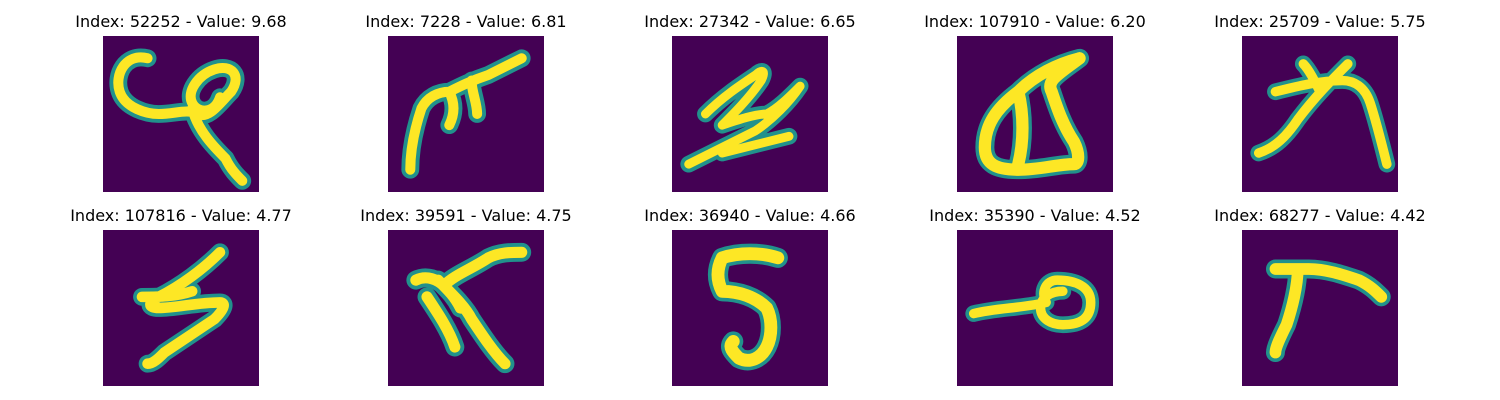 Image resolution: width=1500 pixels, height=400 pixels. Describe the element at coordinates (1035, 21) in the screenshot. I see `panel-title: Index: 107910 - Value: 6.20` at that location.